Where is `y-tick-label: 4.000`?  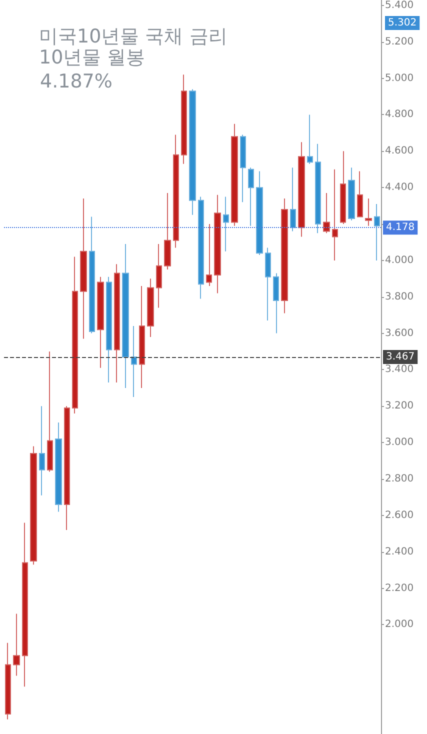 y-tick-label: 4.000 is located at coordinates (399, 260).